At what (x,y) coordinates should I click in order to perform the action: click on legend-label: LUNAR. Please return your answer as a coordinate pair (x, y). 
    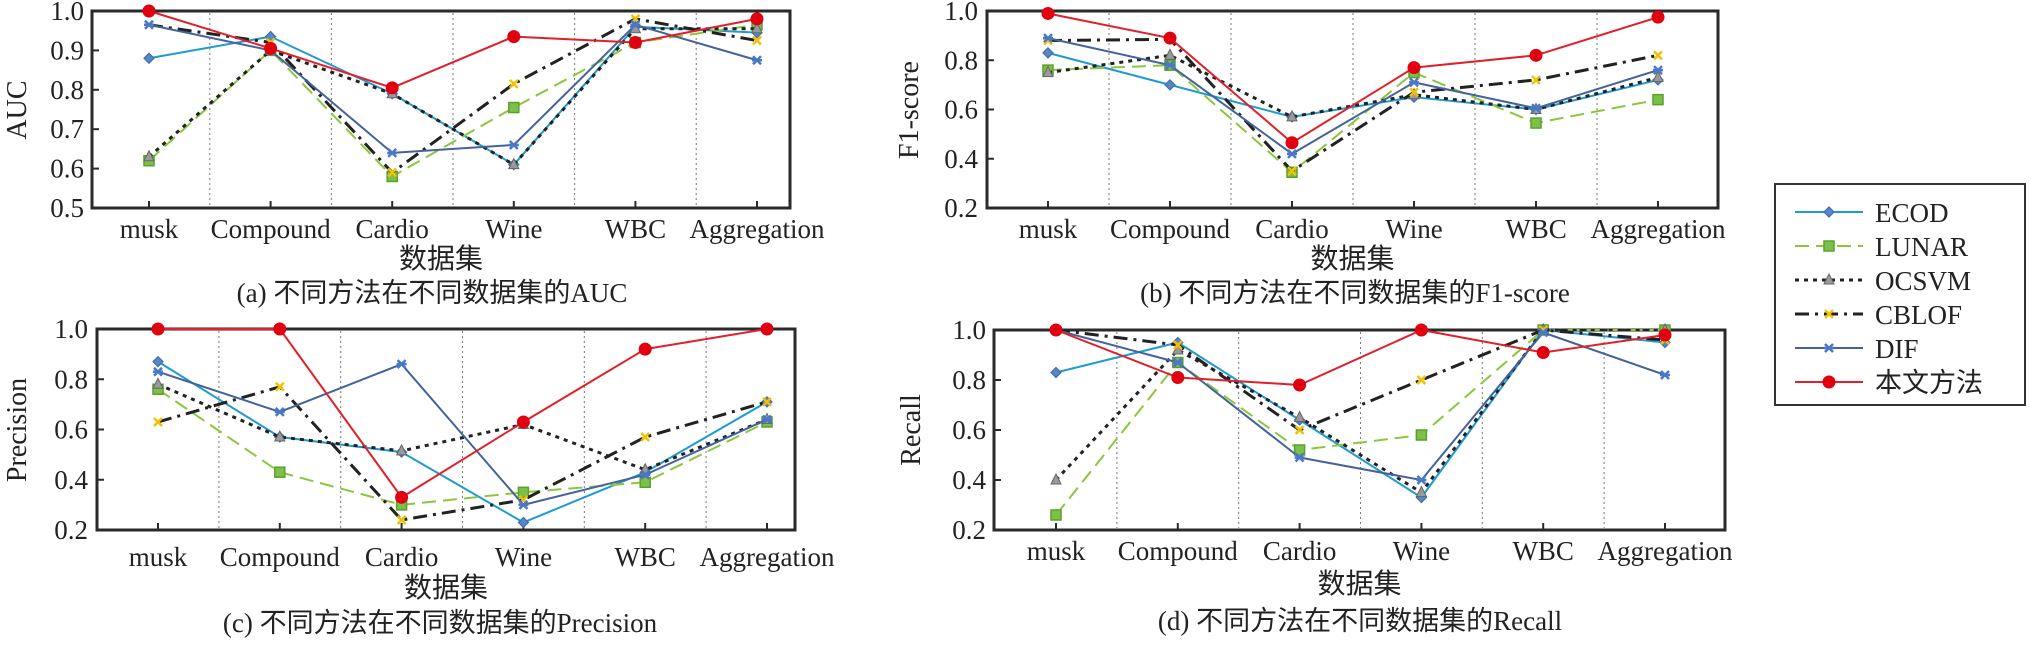
    Looking at the image, I should click on (1921, 247).